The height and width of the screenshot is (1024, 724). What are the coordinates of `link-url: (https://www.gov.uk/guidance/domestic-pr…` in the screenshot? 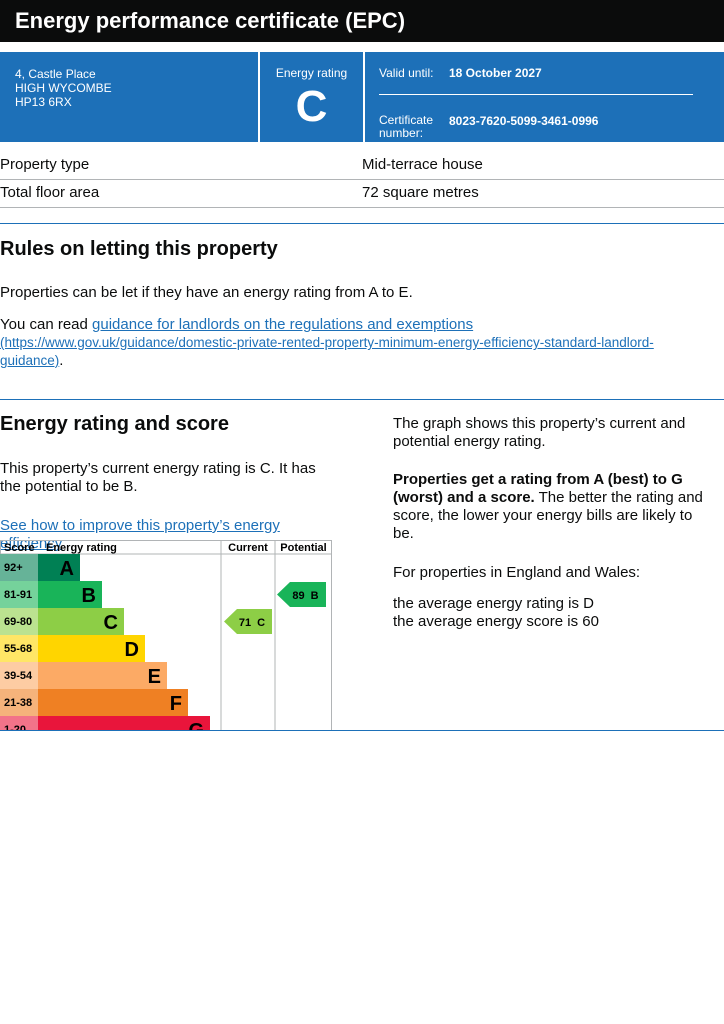 It's located at (327, 351).